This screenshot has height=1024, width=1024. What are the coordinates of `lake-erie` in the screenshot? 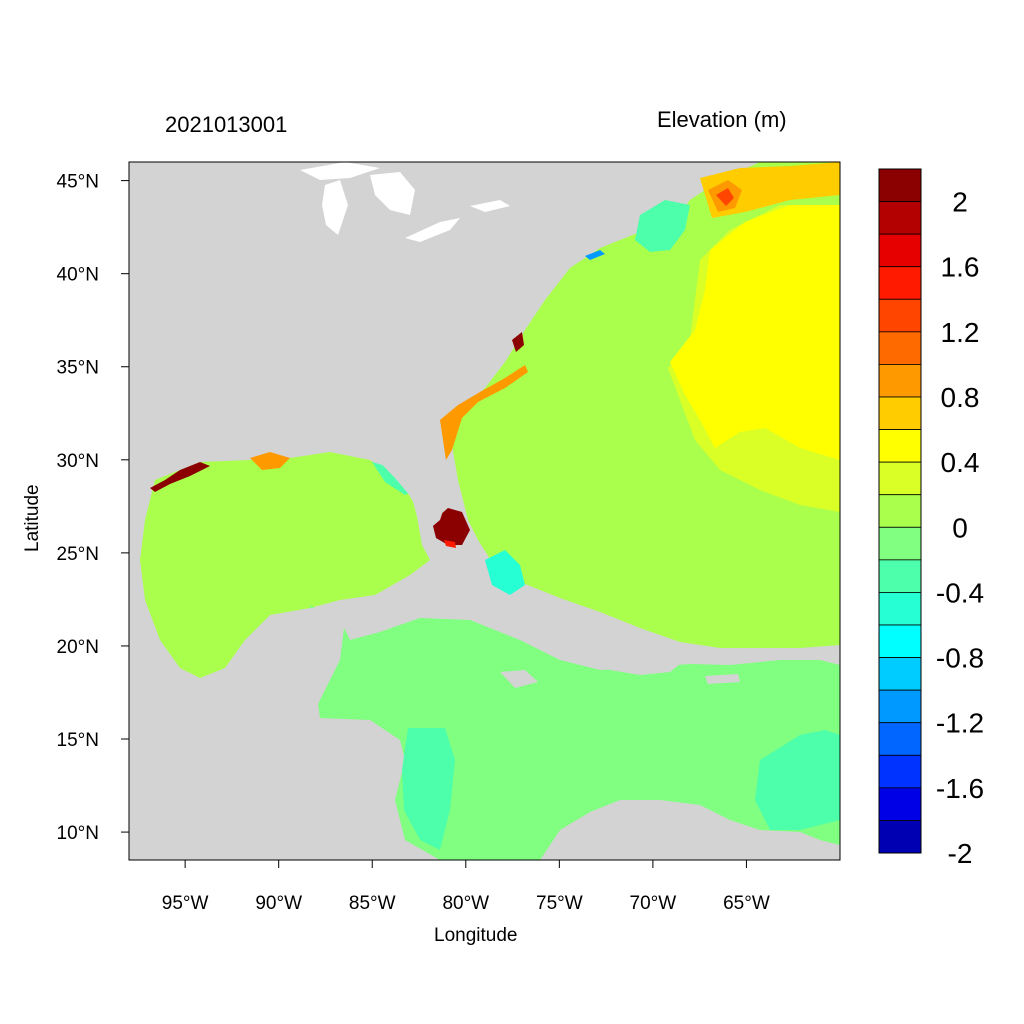 It's located at (432, 230).